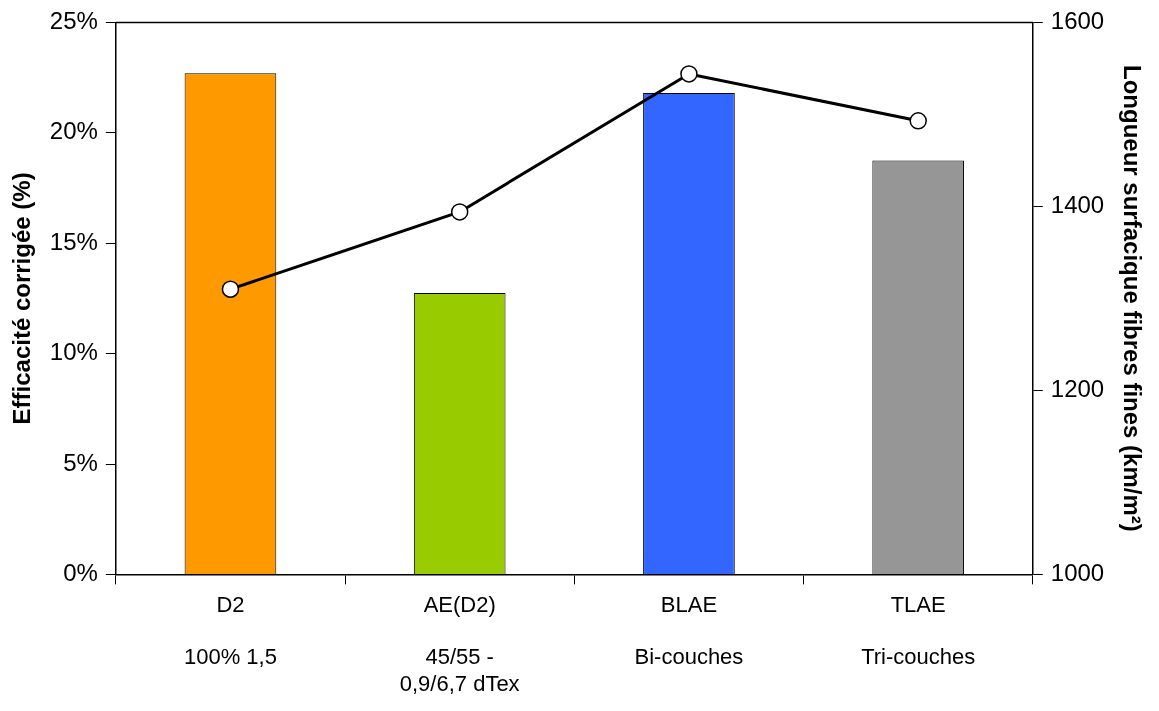 Image resolution: width=1159 pixels, height=711 pixels. Describe the element at coordinates (22, 298) in the screenshot. I see `y-axis-title: Efficacité corrigée (%)` at that location.